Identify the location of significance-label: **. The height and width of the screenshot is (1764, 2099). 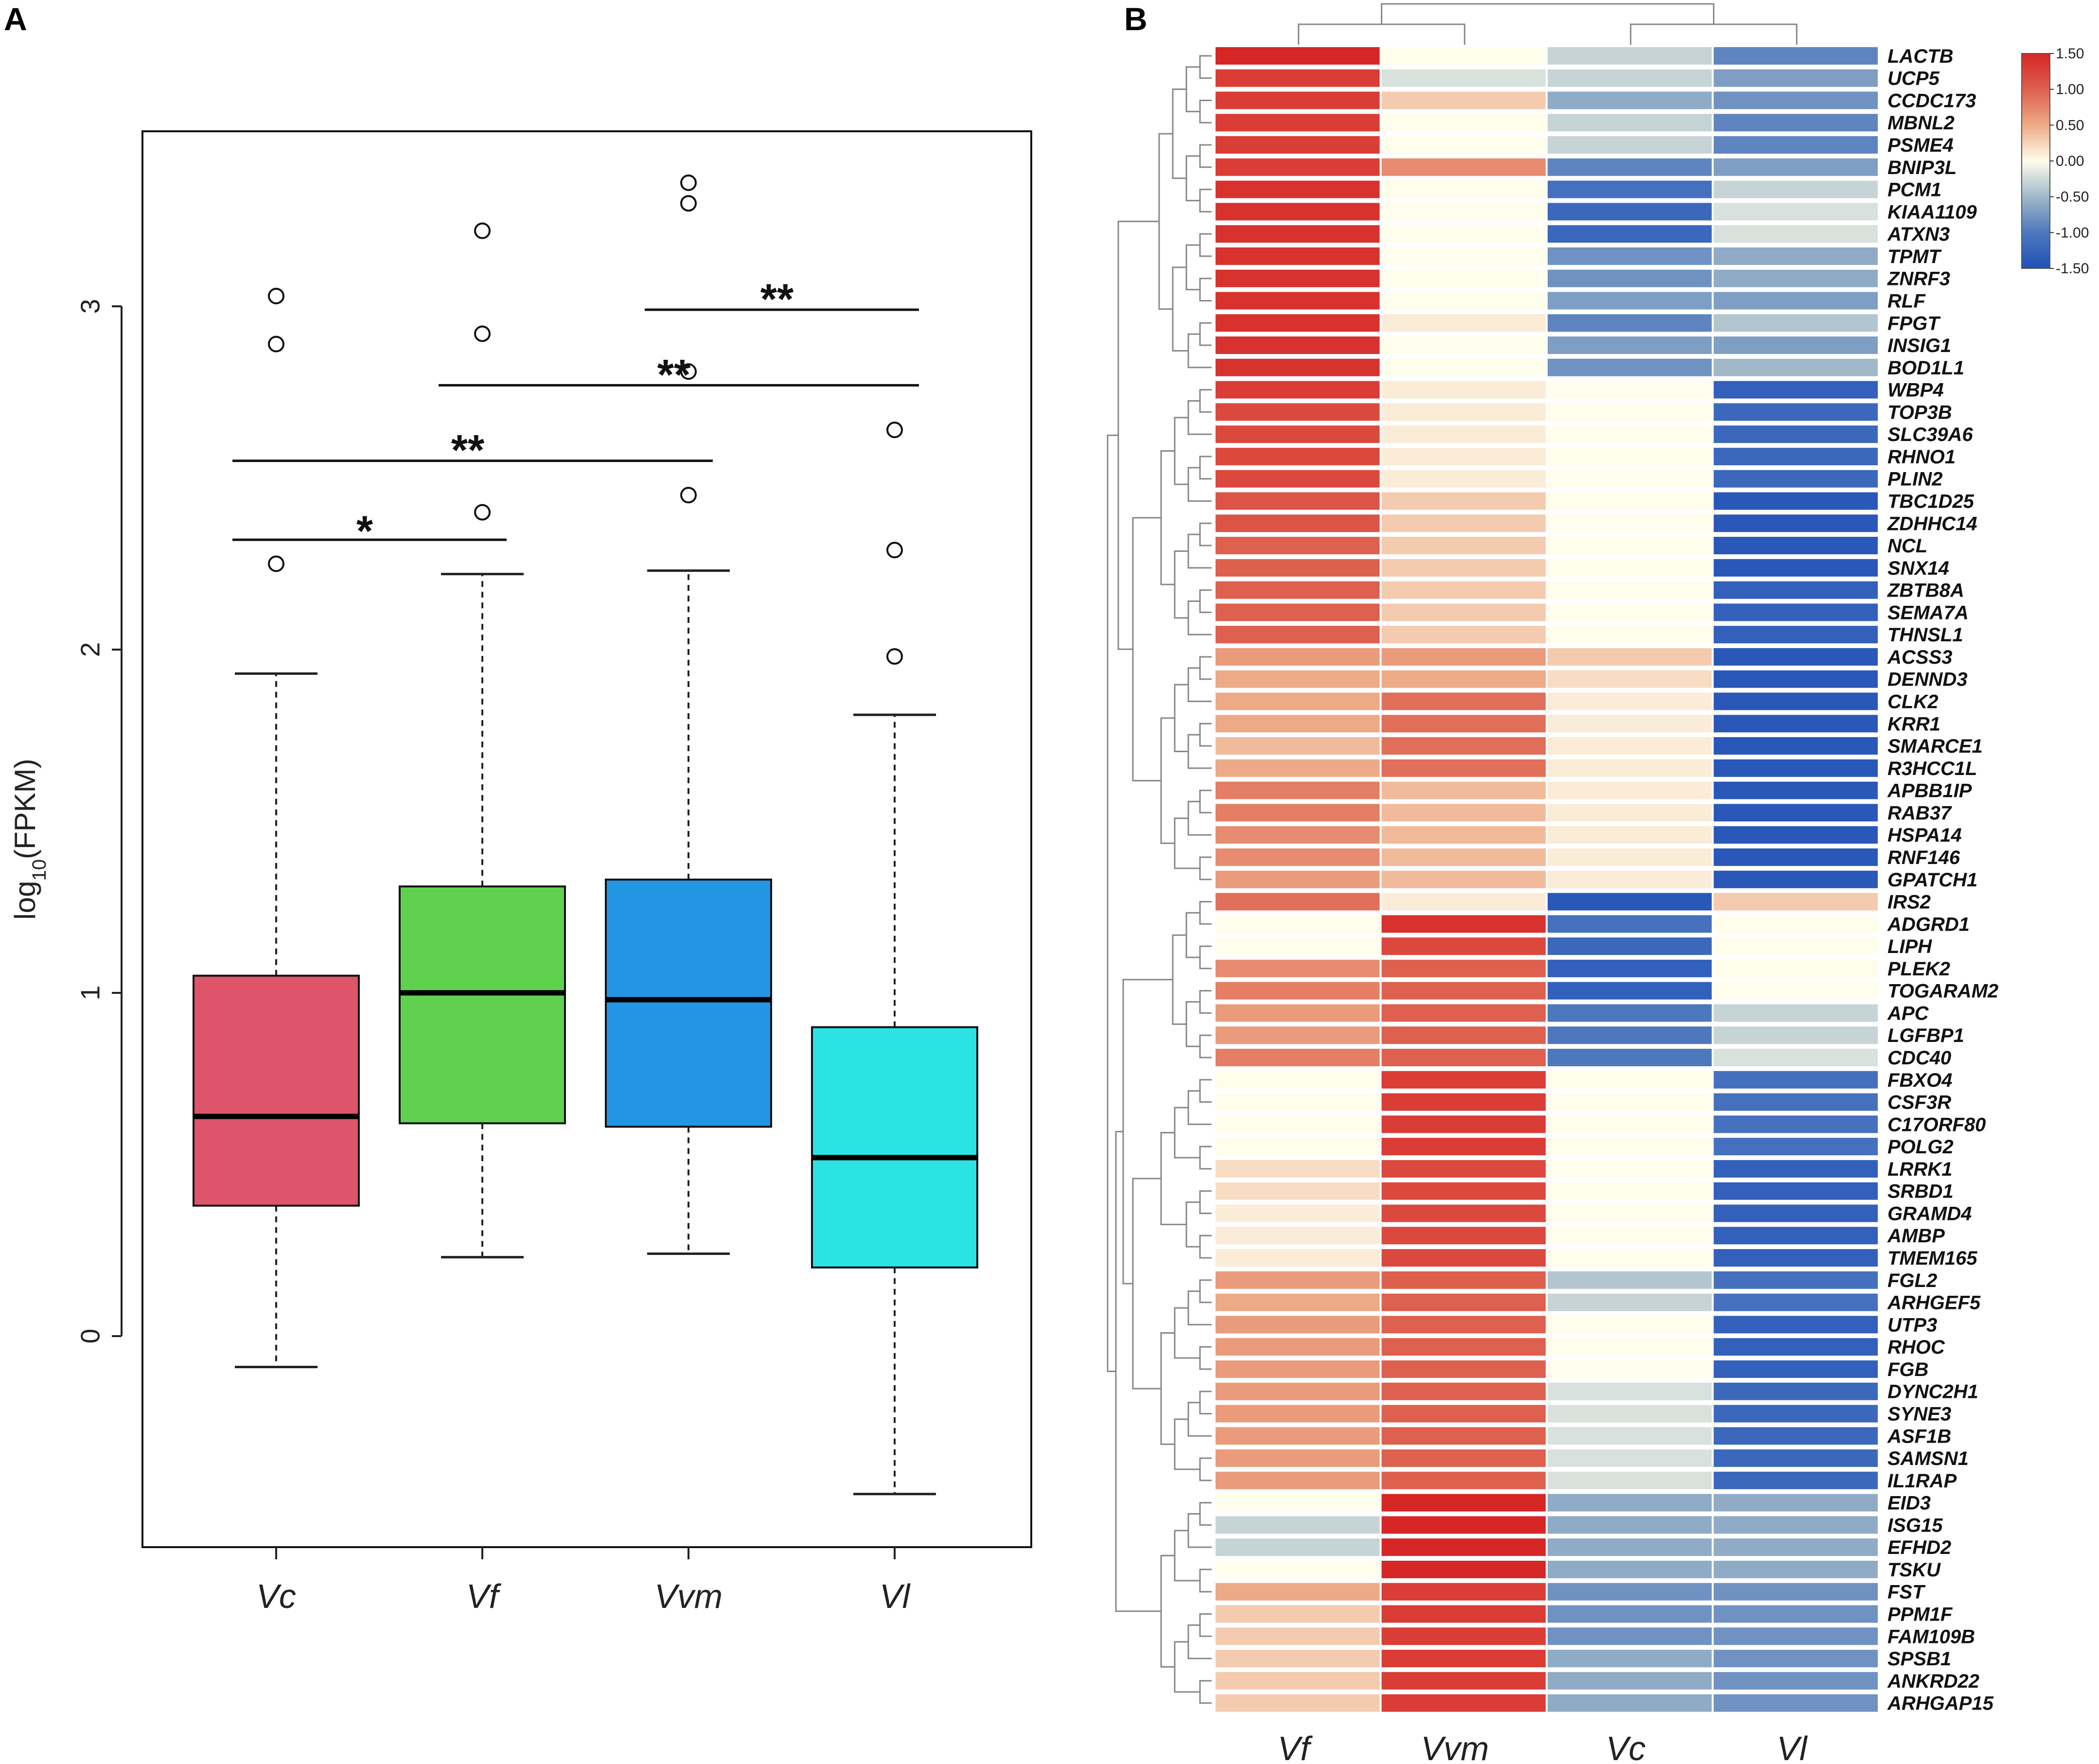
(468, 450).